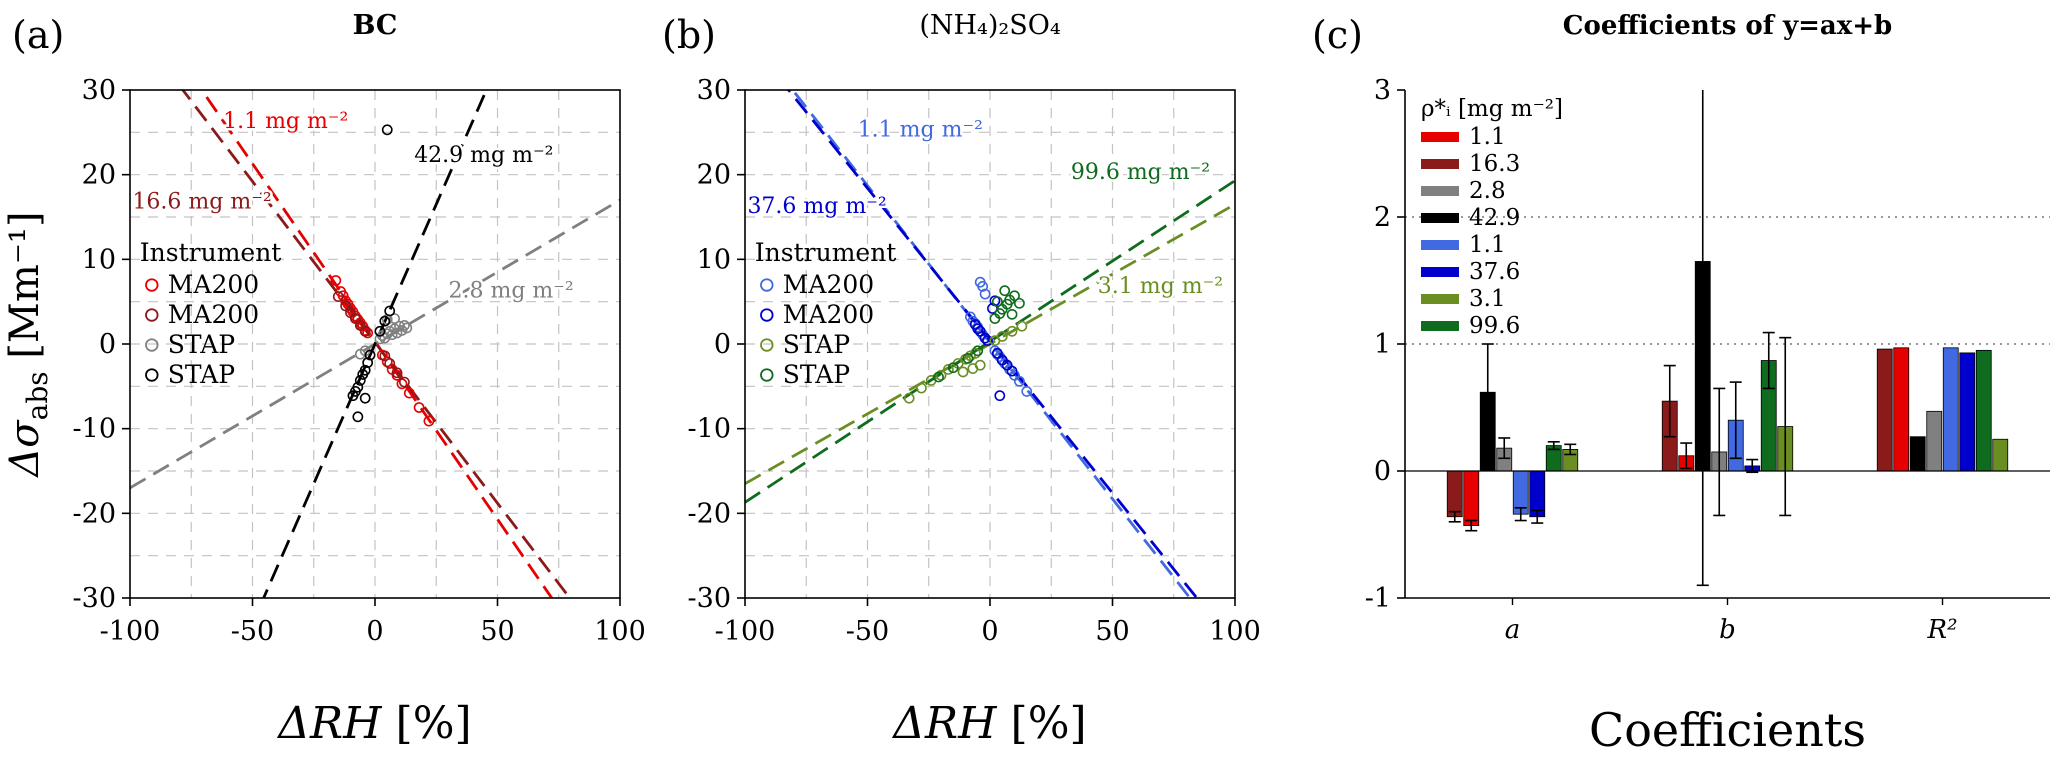 The height and width of the screenshot is (777, 2067). Describe the element at coordinates (689, 35) in the screenshot. I see `panel-label: (b)` at that location.